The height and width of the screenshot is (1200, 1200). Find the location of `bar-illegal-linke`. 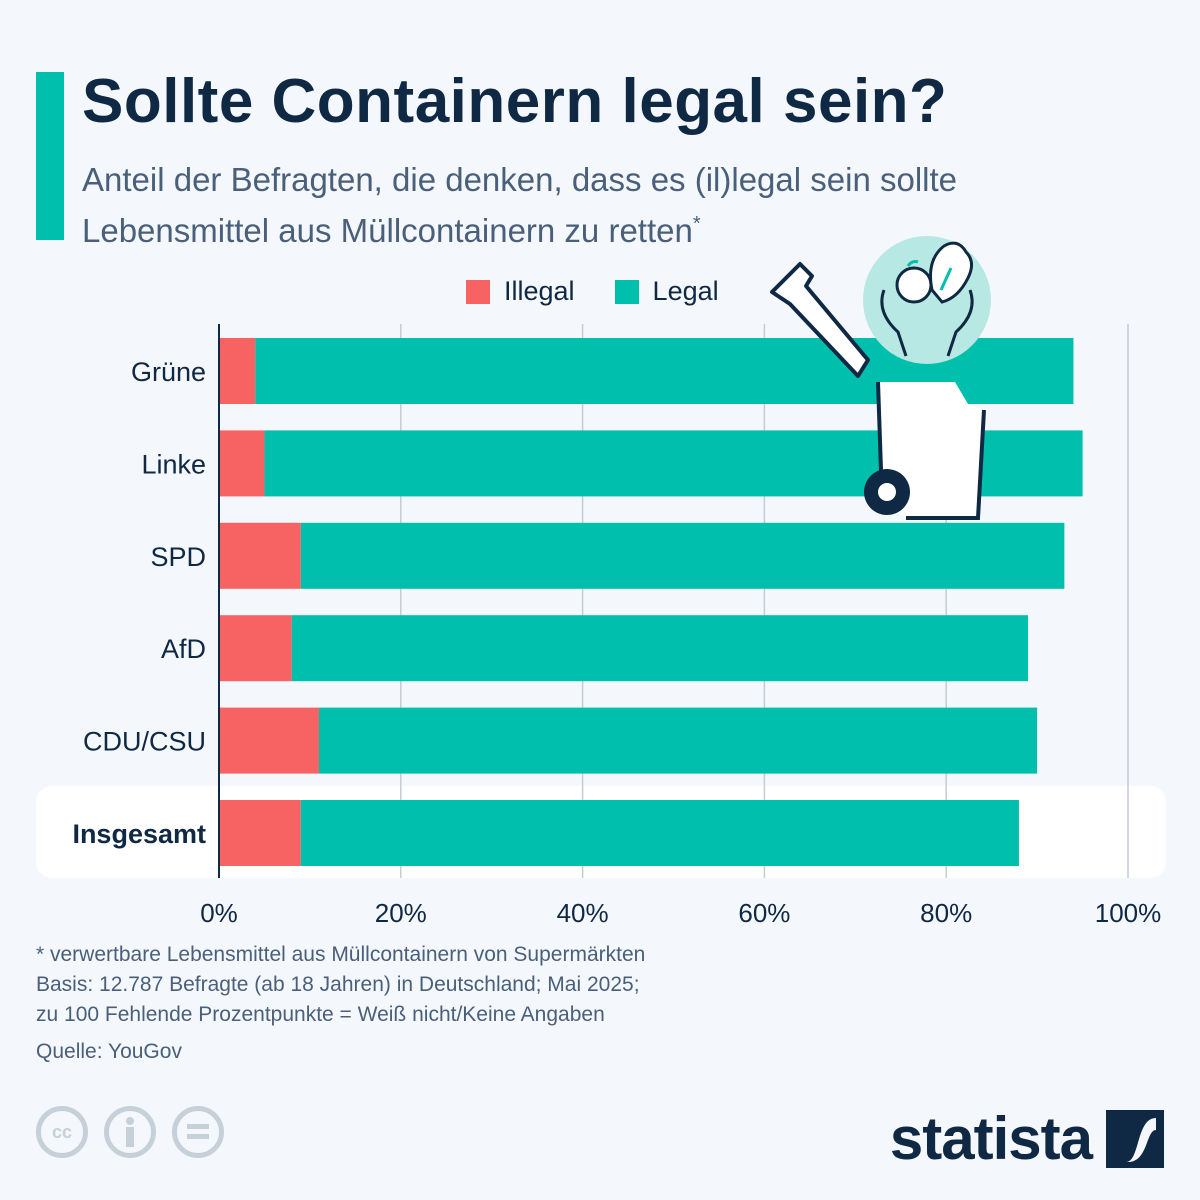

bar-illegal-linke is located at coordinates (242, 463).